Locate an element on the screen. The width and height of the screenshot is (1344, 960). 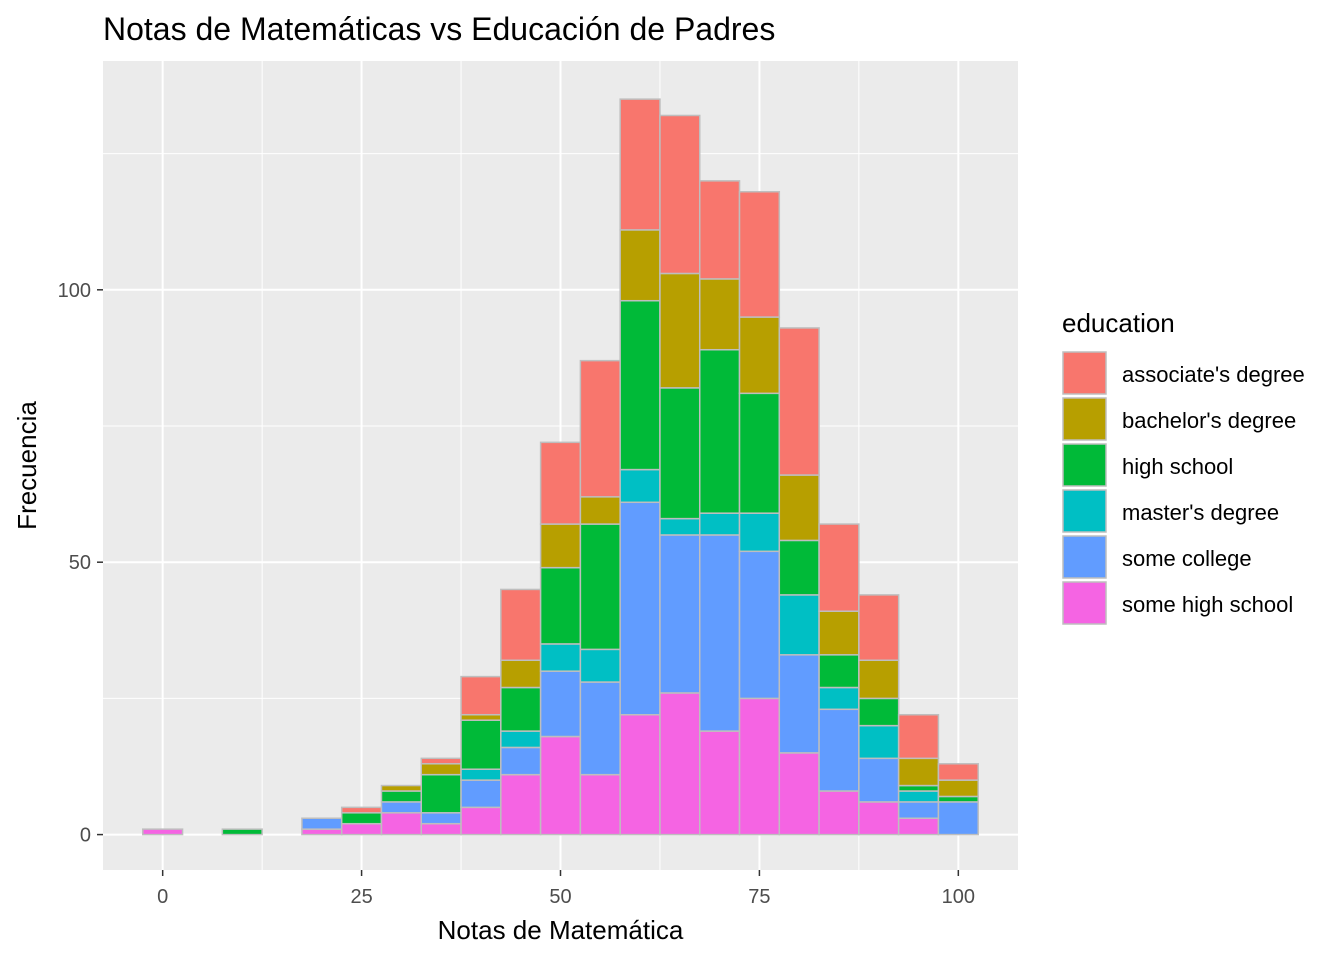
legend-label: bachelor's degree is located at coordinates (1209, 420).